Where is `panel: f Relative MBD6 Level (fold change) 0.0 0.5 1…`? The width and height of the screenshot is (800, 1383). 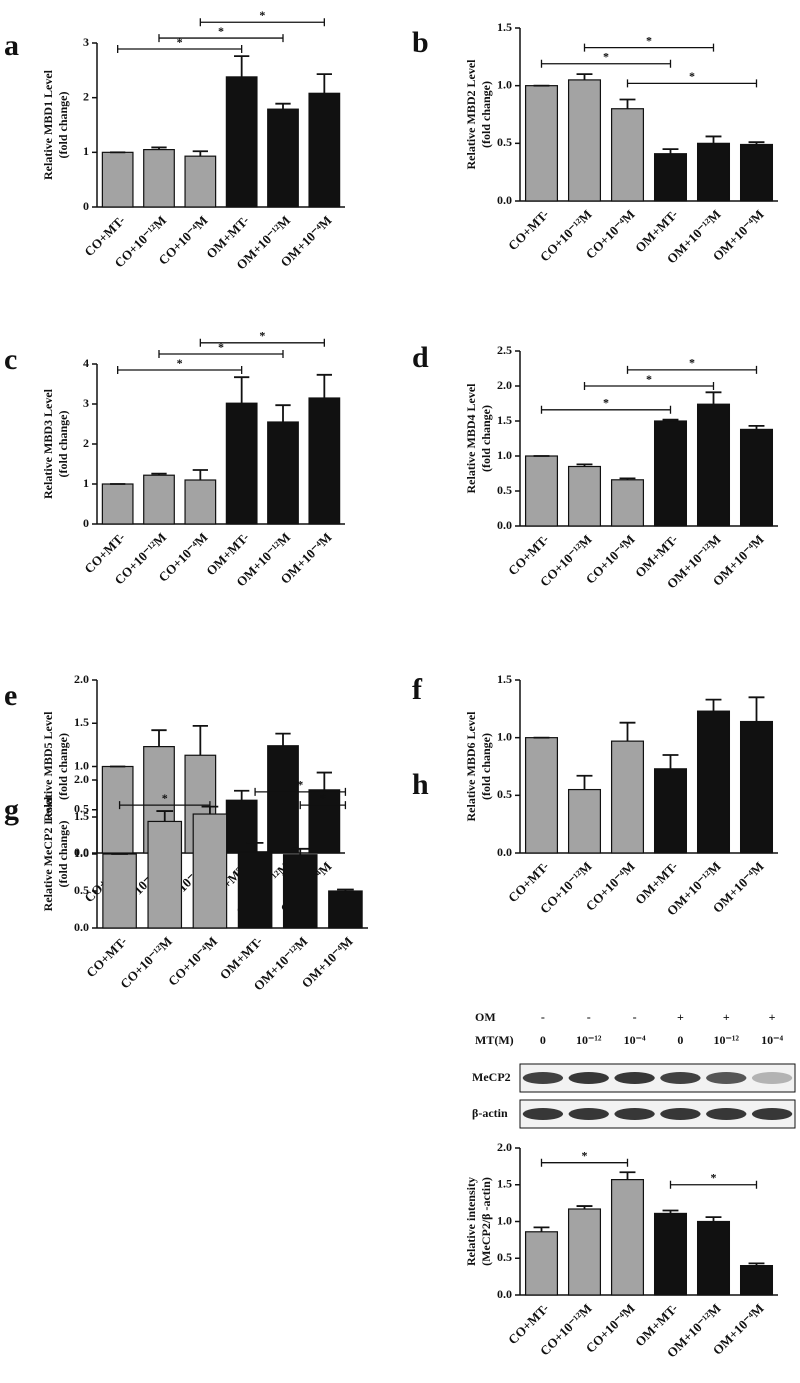 panel: f Relative MBD6 Level (fold change) 0.0 0.5 1… is located at coordinates (595, 795).